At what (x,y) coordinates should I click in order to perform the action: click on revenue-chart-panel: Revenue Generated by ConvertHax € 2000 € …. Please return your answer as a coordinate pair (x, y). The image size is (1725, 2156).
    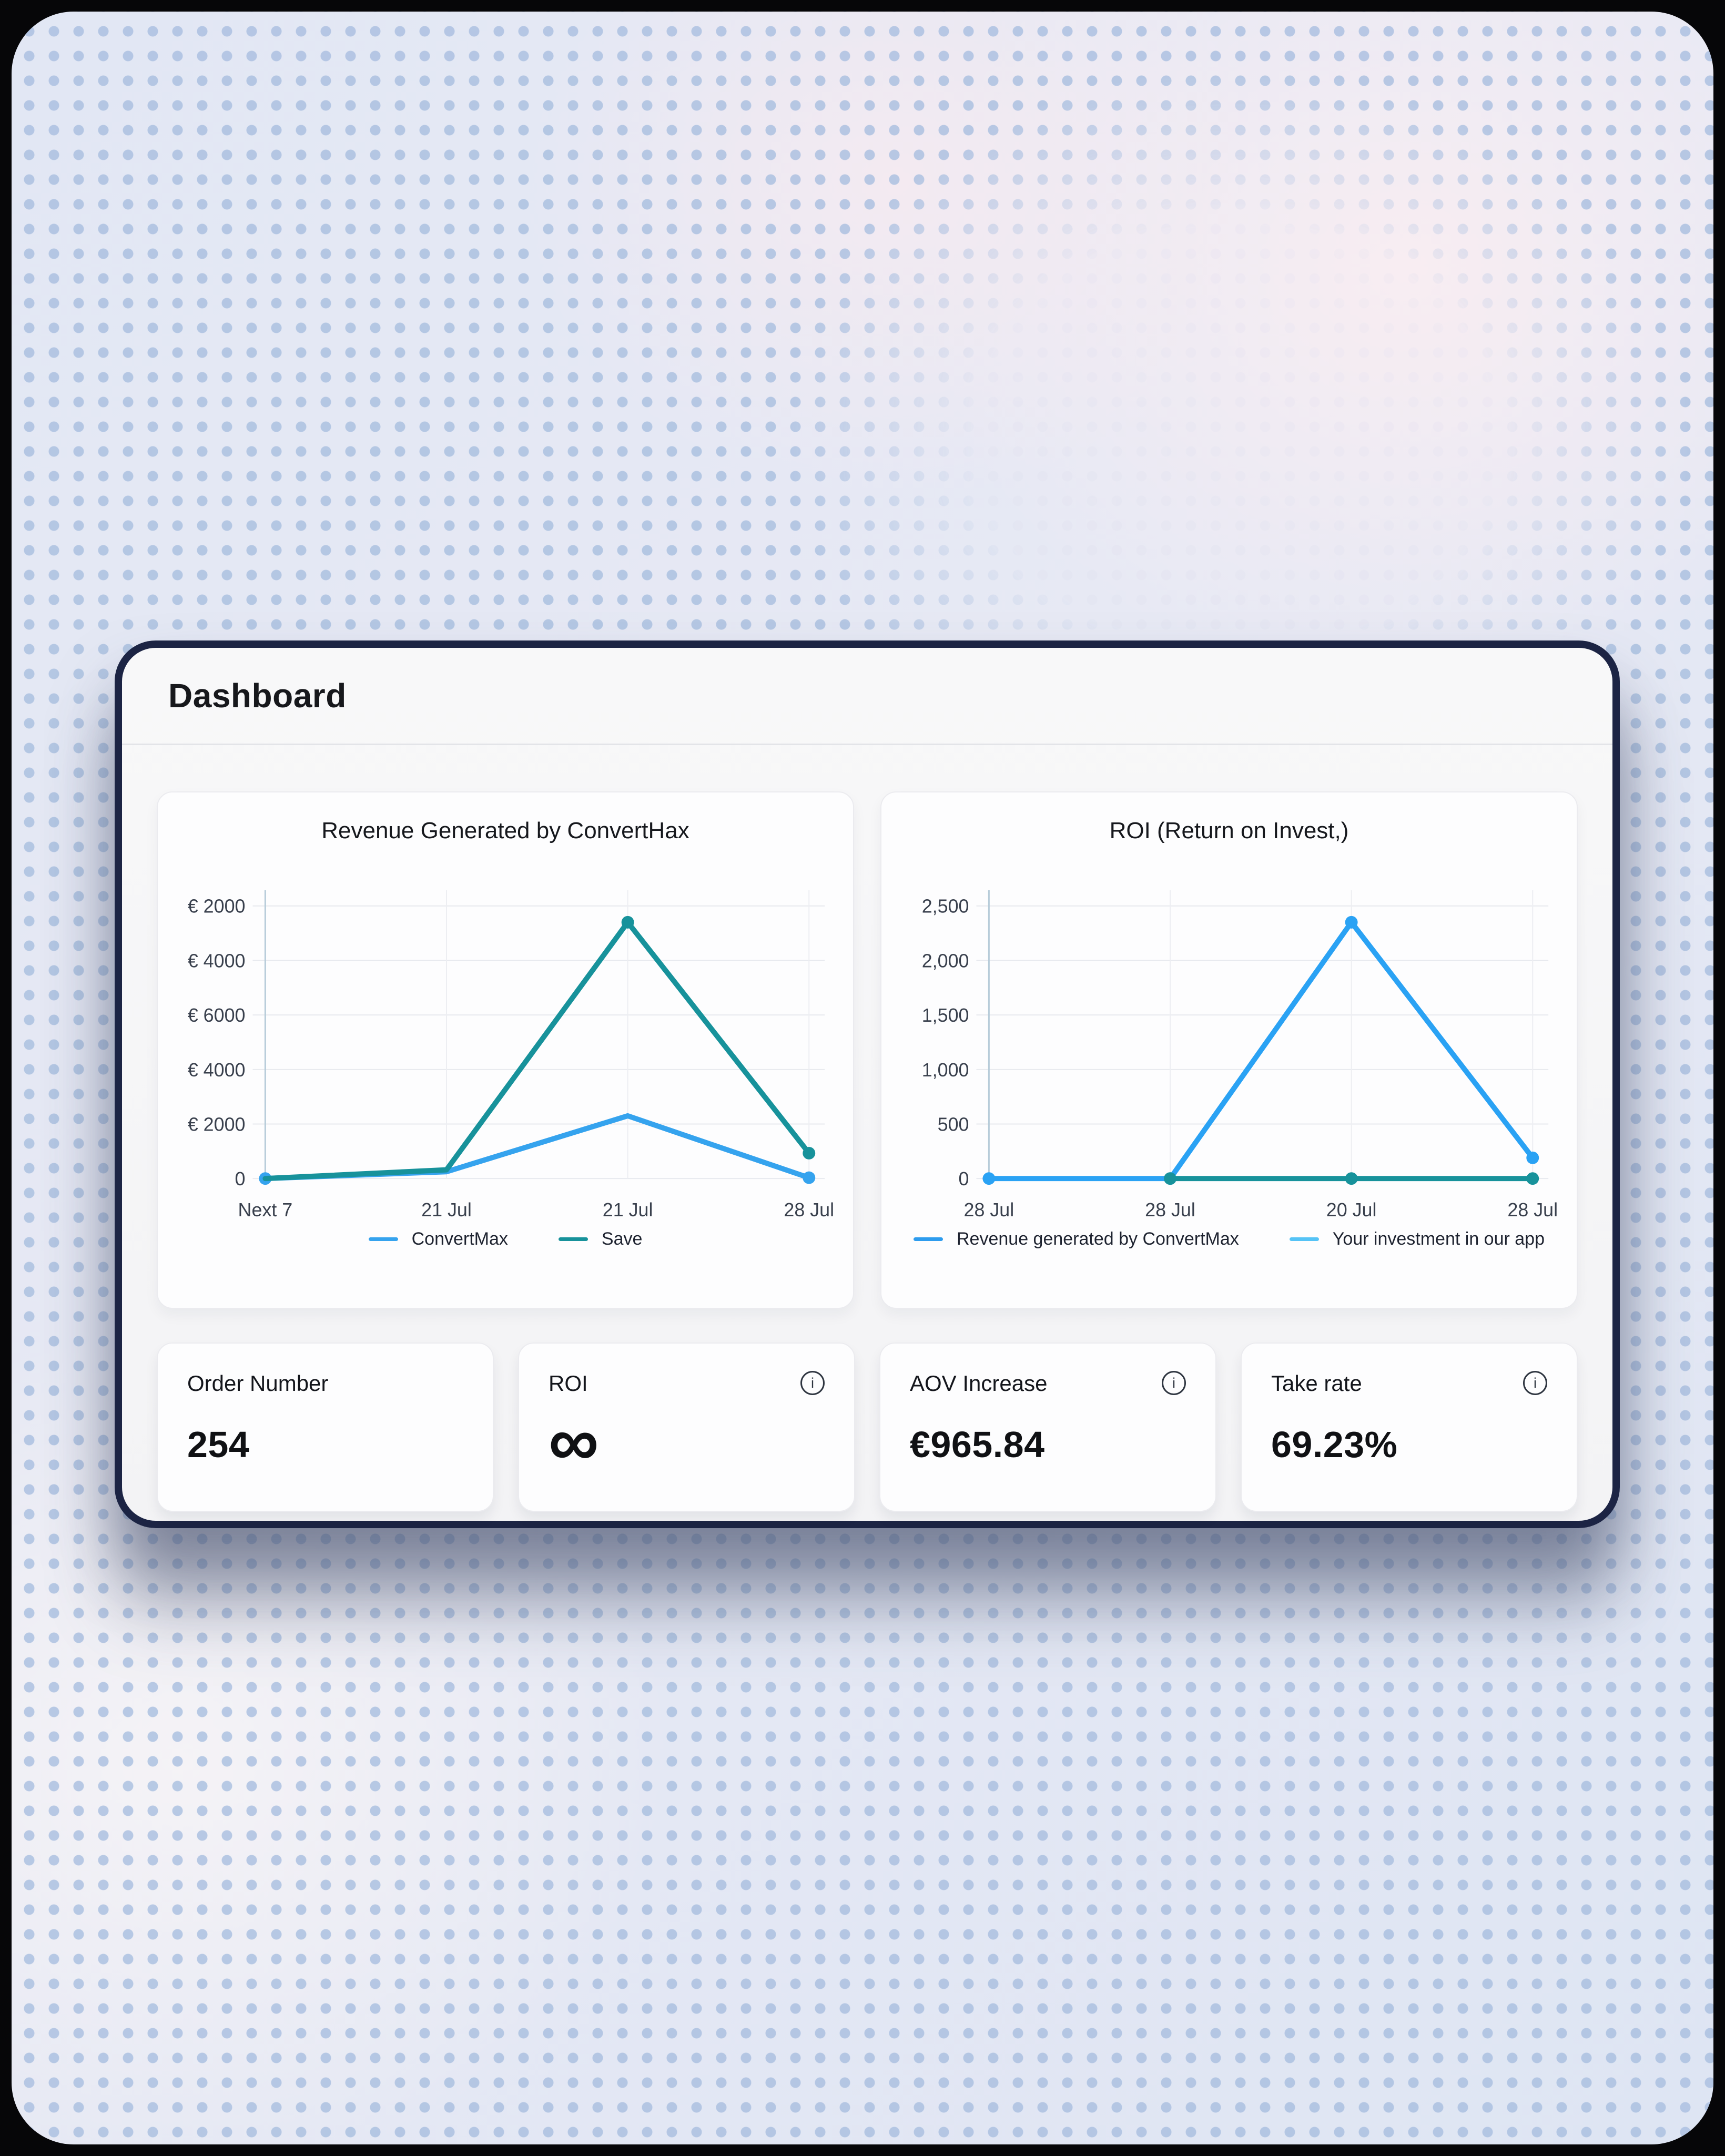
    Looking at the image, I should click on (505, 1050).